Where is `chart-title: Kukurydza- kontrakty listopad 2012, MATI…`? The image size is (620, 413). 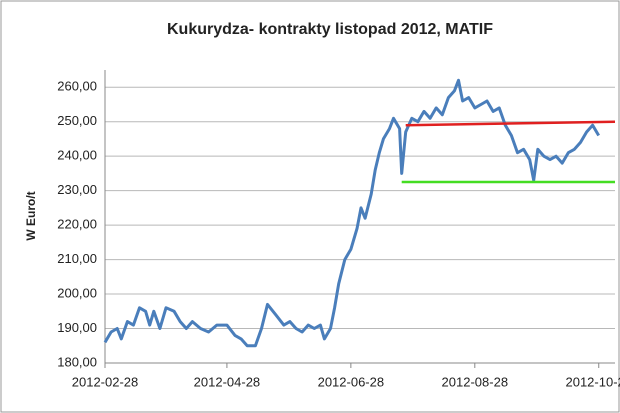 chart-title: Kukurydza- kontrakty listopad 2012, MATI… is located at coordinates (330, 29).